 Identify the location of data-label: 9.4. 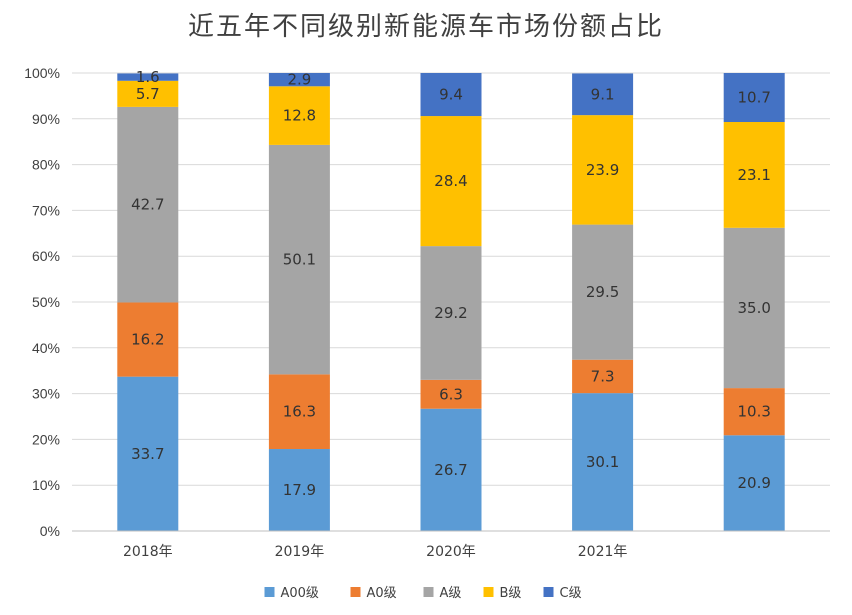
(451, 95).